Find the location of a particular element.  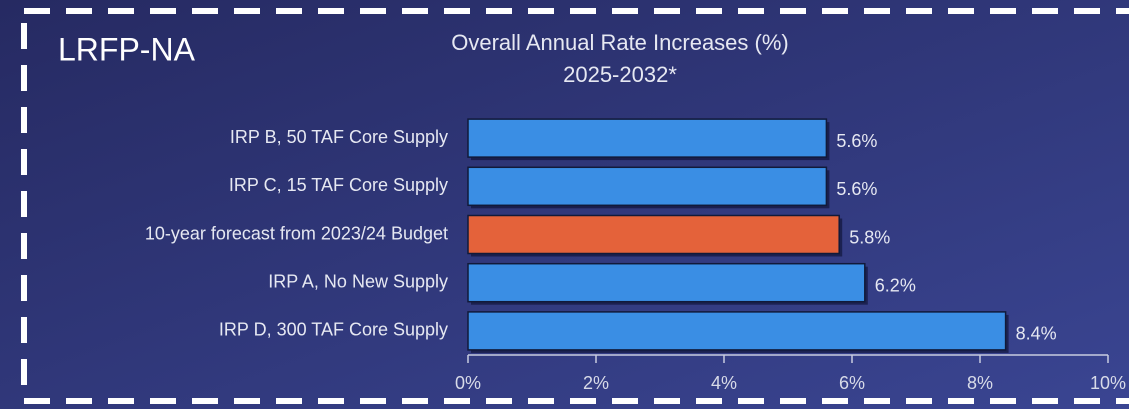

x-tick-label: 10% is located at coordinates (1108, 383).